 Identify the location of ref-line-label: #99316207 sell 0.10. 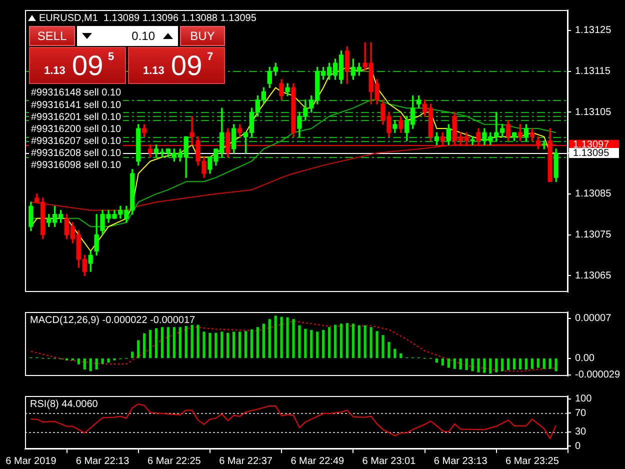
(76, 141).